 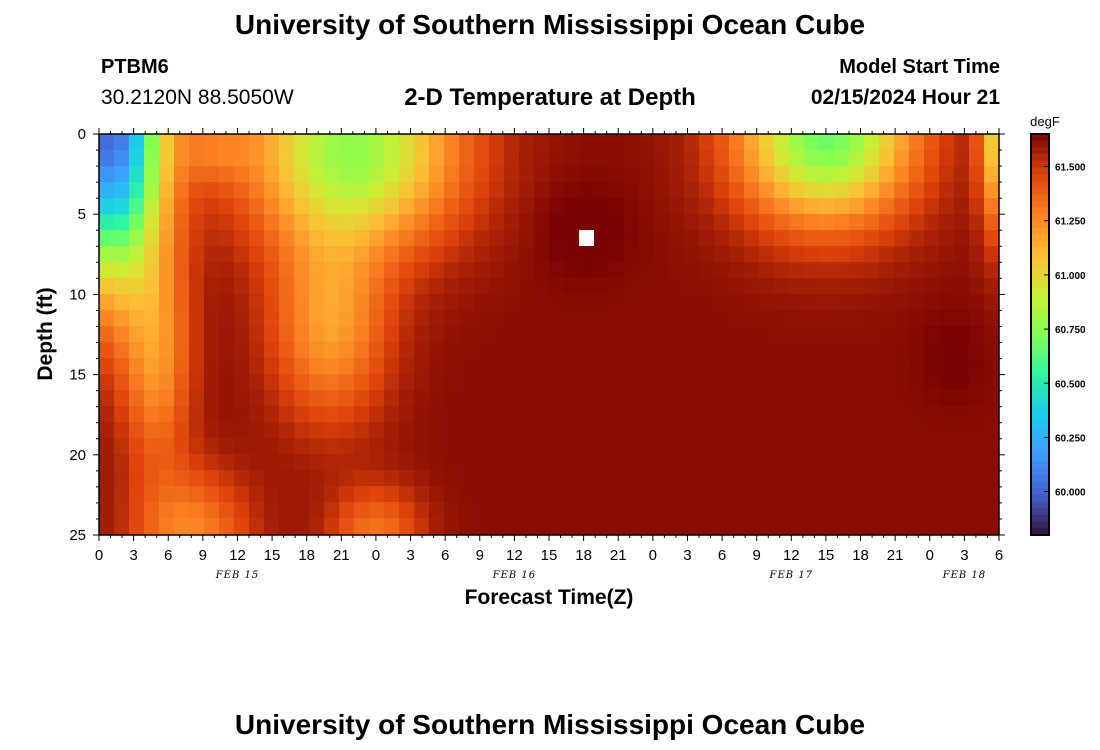 What do you see at coordinates (583, 555) in the screenshot?
I see `x-tick-label: 18` at bounding box center [583, 555].